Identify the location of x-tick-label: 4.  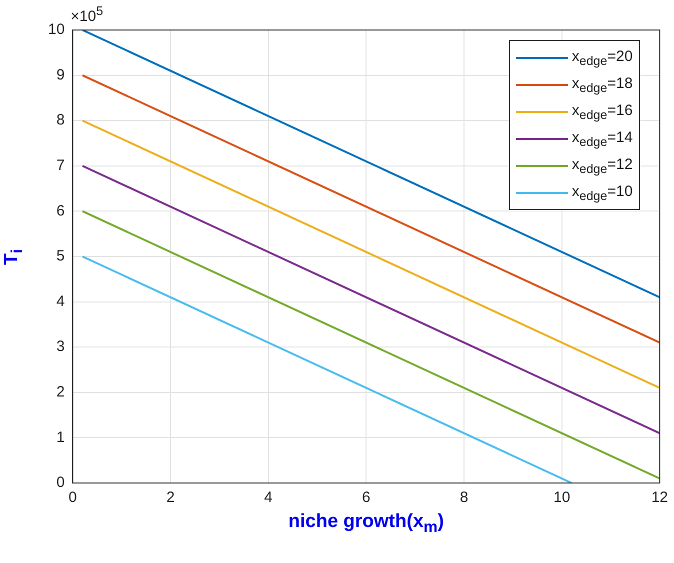
(268, 497).